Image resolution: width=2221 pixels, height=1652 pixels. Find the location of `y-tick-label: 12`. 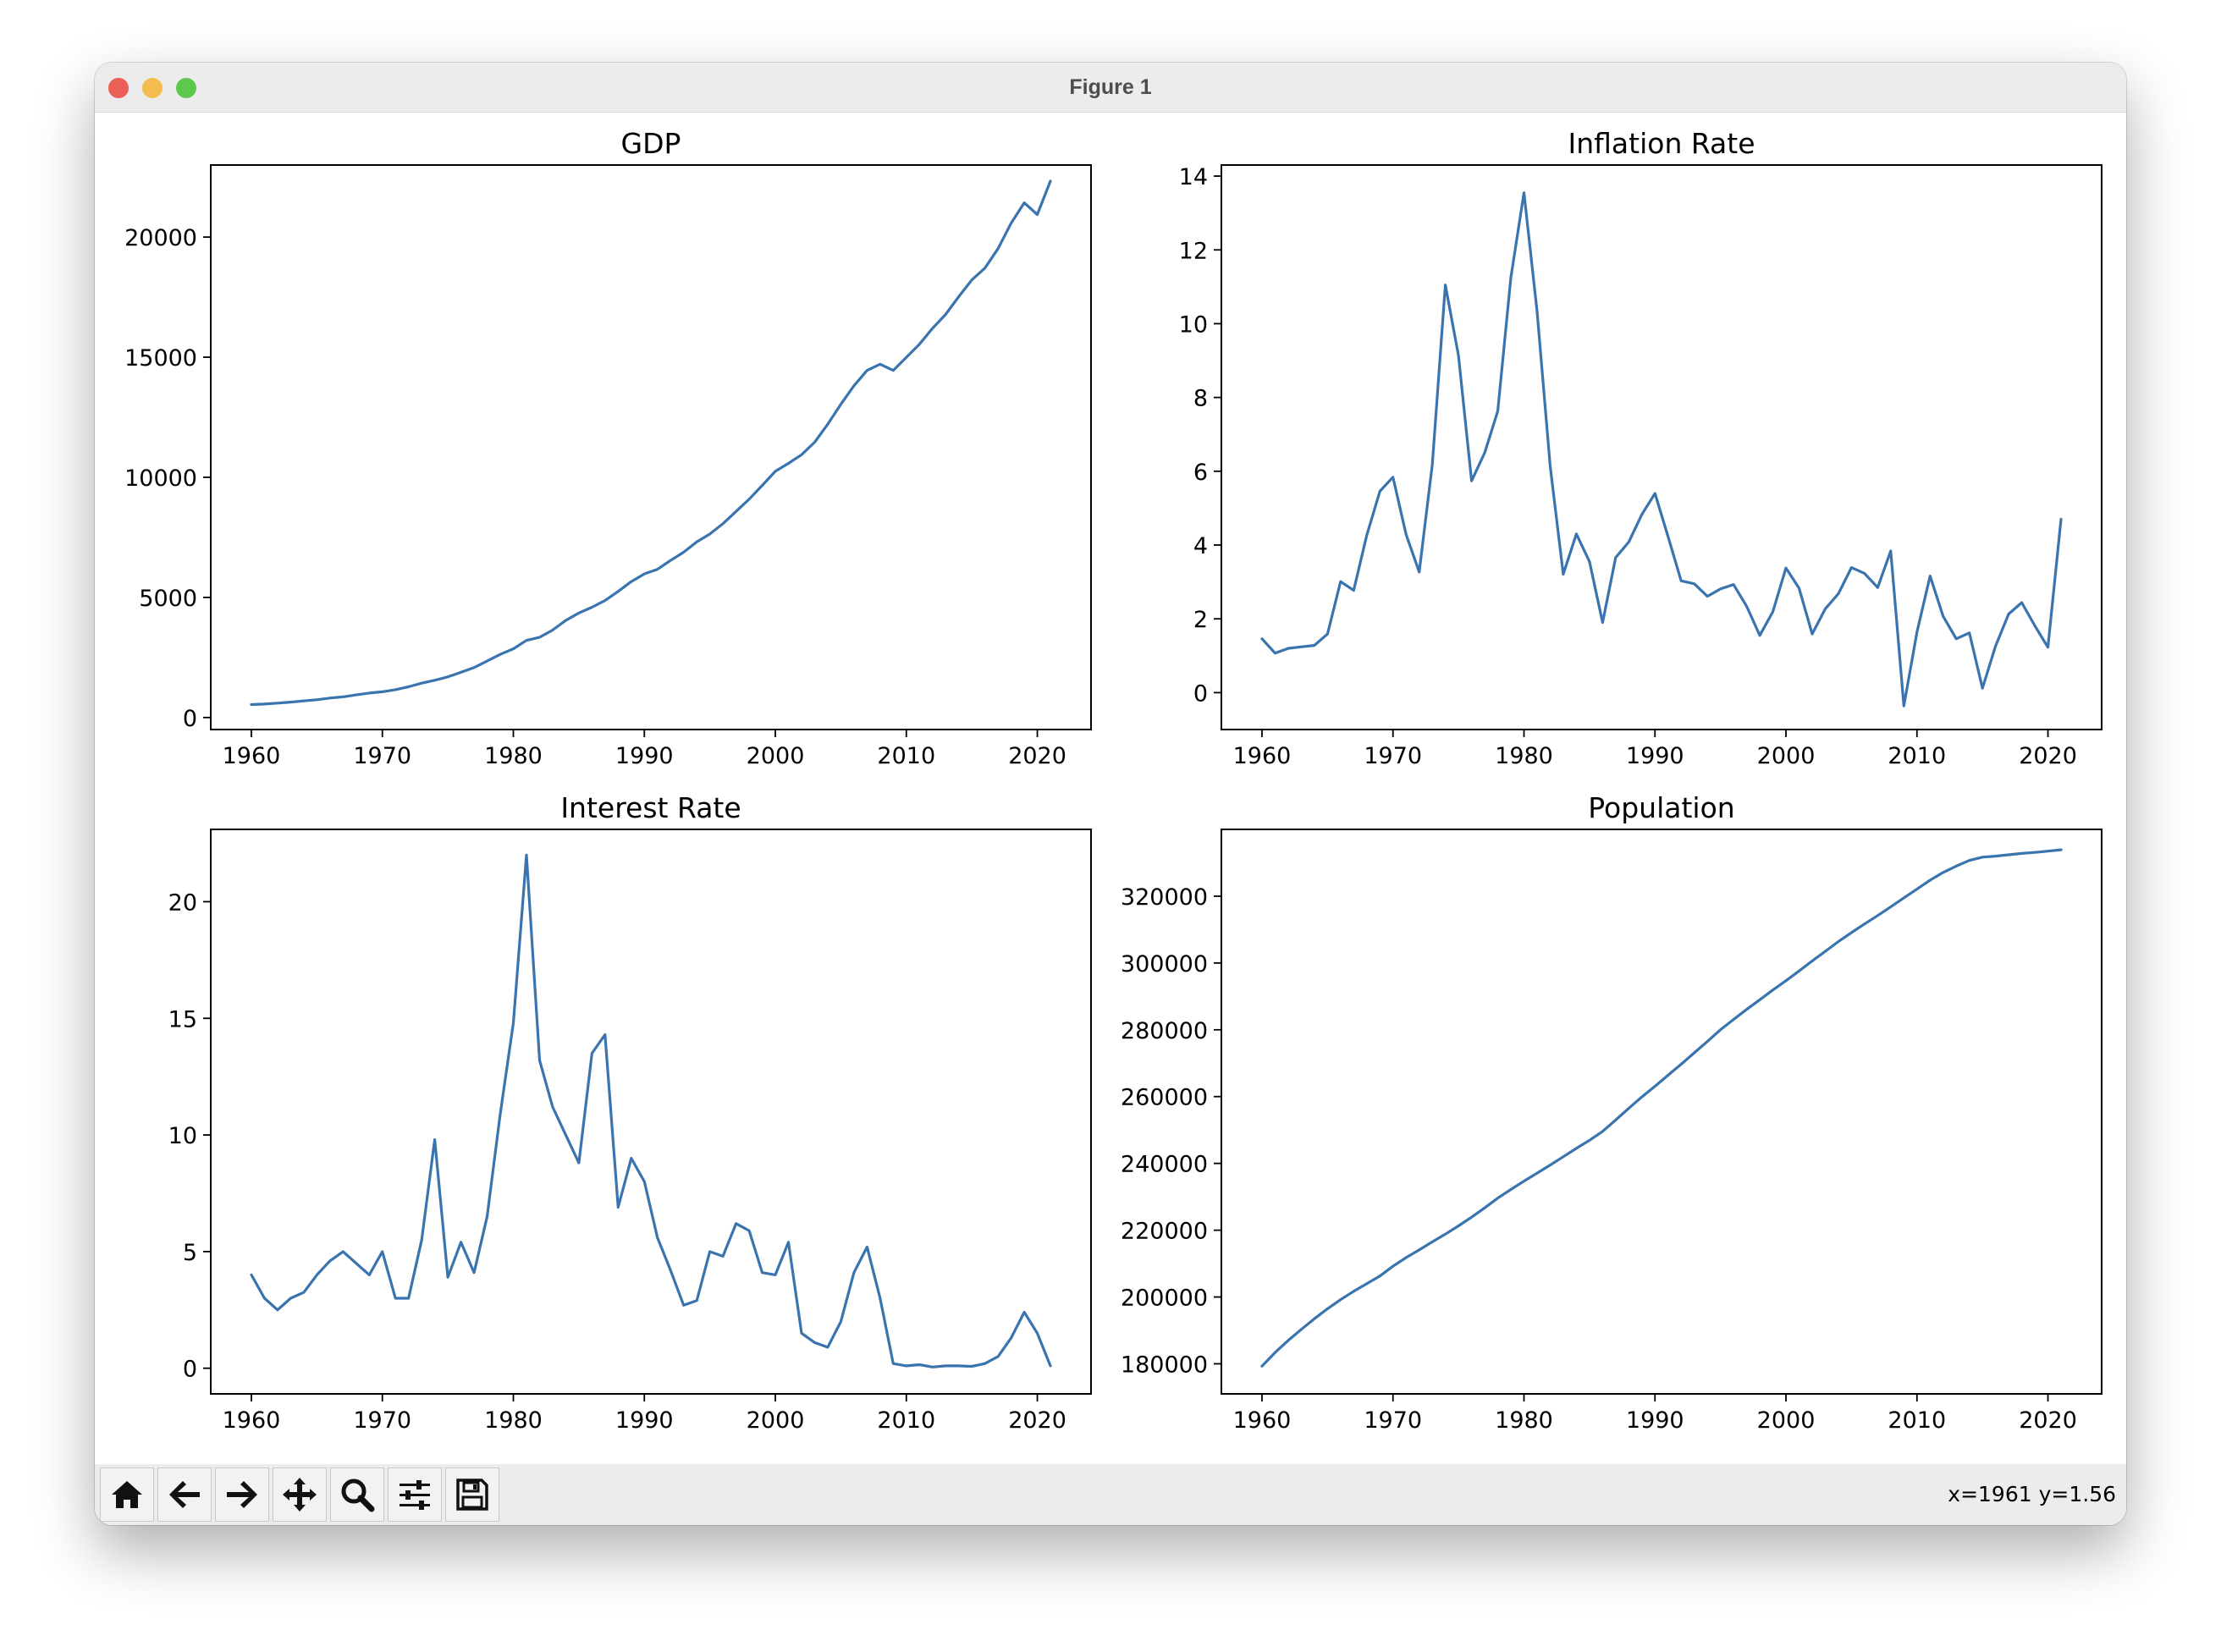

y-tick-label: 12 is located at coordinates (1193, 251).